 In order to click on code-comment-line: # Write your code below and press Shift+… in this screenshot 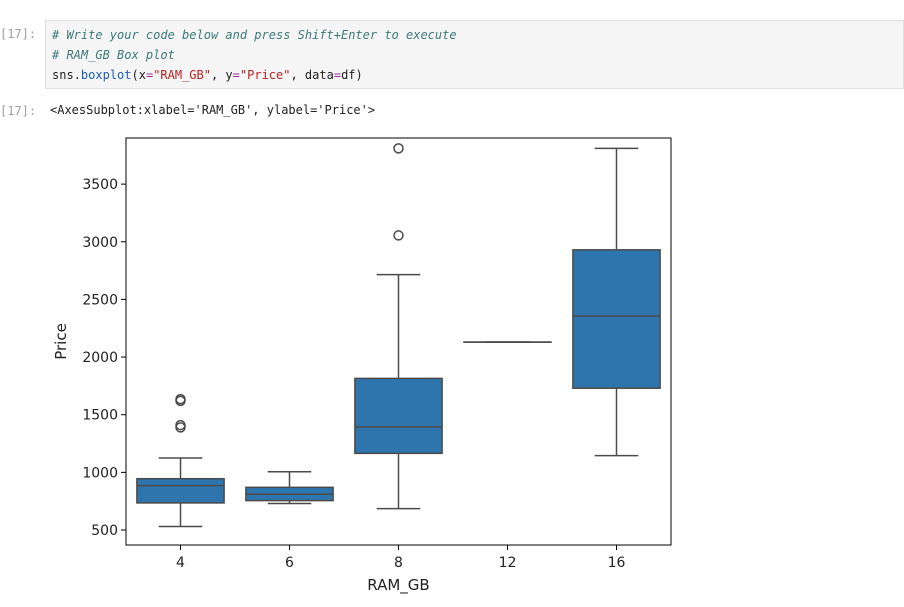, I will do `click(254, 35)`.